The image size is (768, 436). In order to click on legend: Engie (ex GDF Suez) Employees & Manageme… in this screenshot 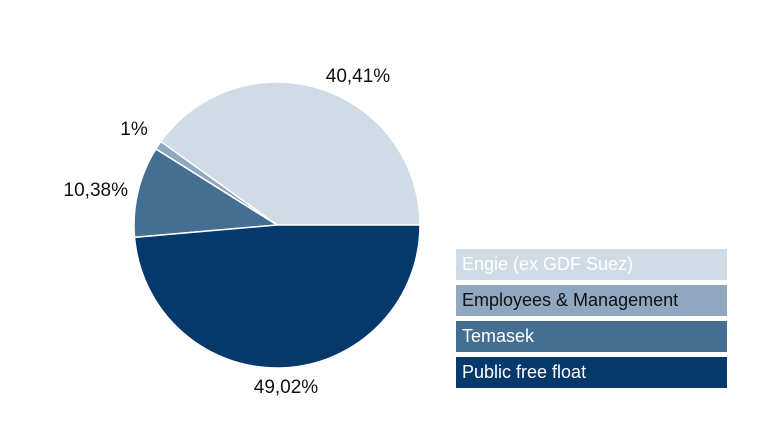, I will do `click(591, 321)`.